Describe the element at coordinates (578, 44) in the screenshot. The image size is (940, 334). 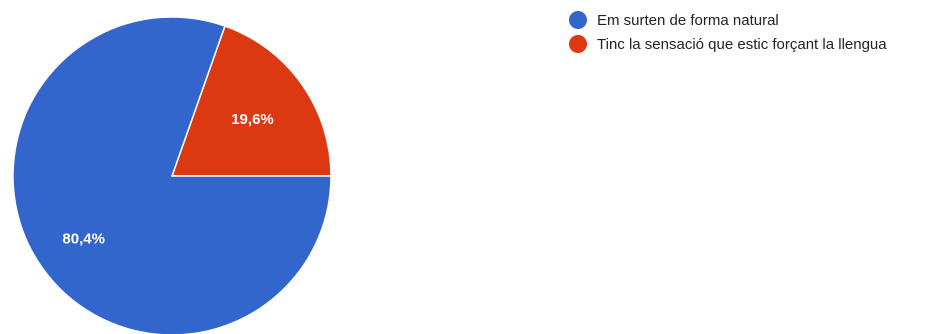
I see `legend-swatch-forcing` at that location.